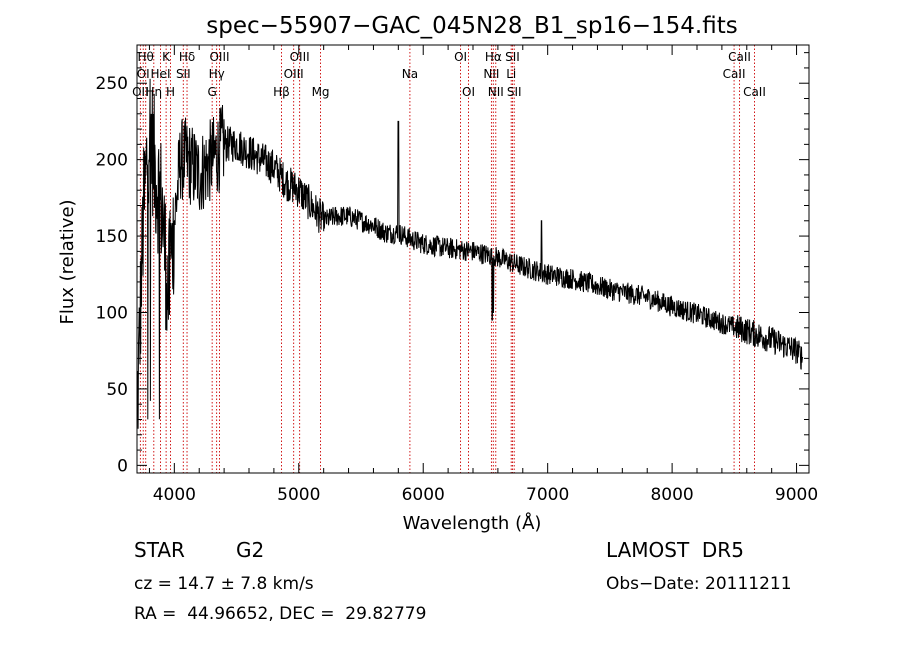 Image resolution: width=900 pixels, height=649 pixels. What do you see at coordinates (166, 57) in the screenshot?
I see `line-label: K` at bounding box center [166, 57].